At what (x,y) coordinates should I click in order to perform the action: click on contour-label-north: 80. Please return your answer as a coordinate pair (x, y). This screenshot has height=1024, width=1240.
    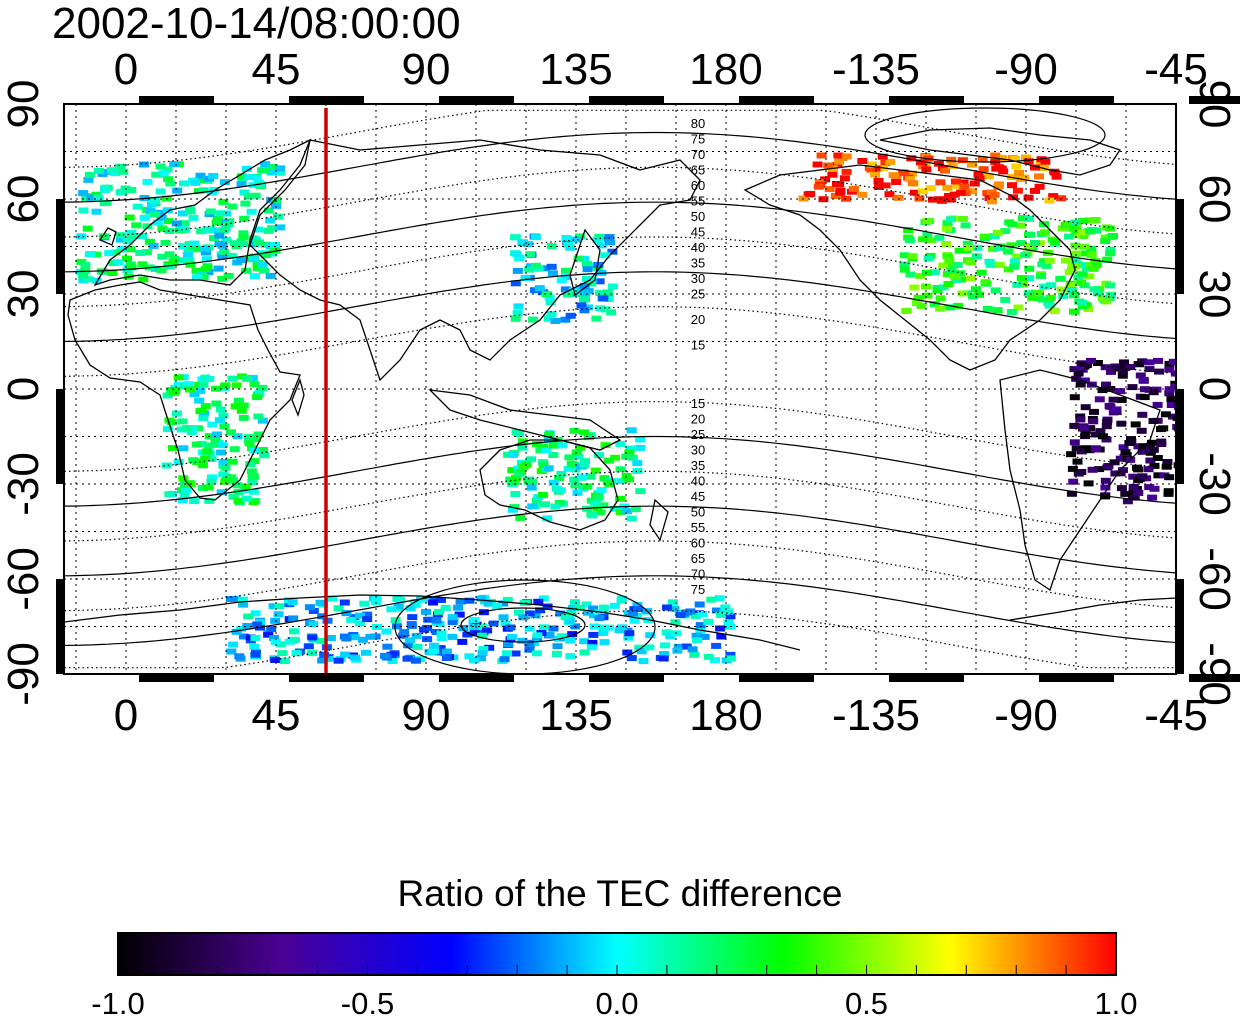
    Looking at the image, I should click on (698, 123).